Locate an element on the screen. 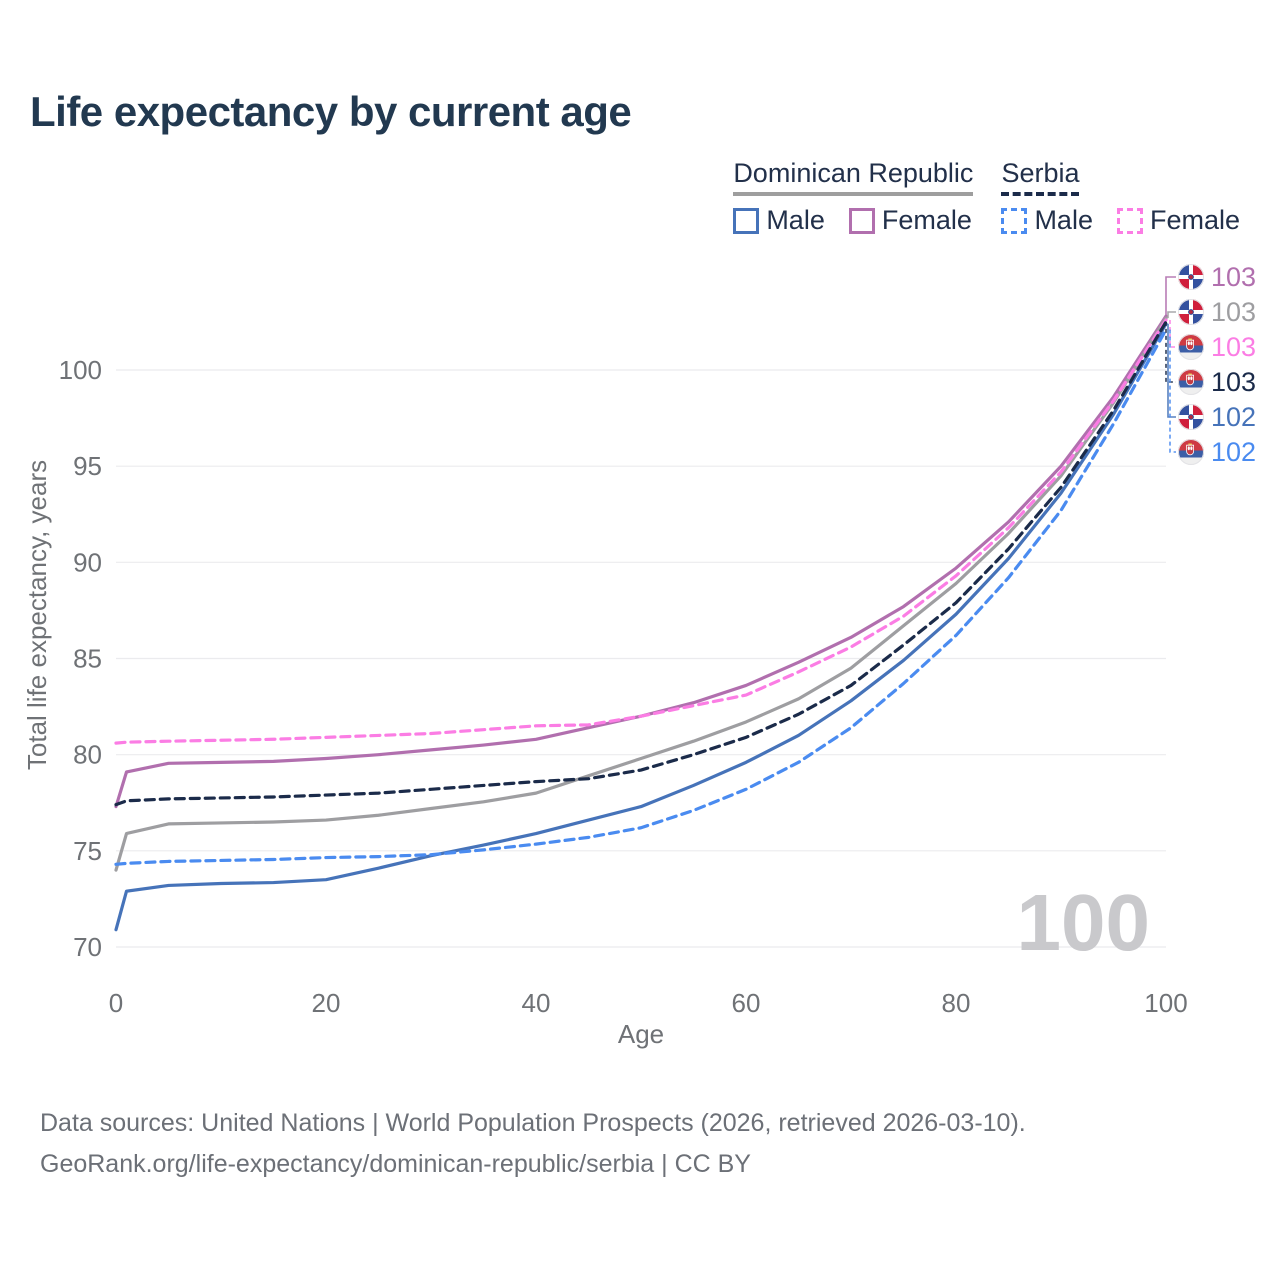  end-label-rs-total: 103 is located at coordinates (1233, 382).